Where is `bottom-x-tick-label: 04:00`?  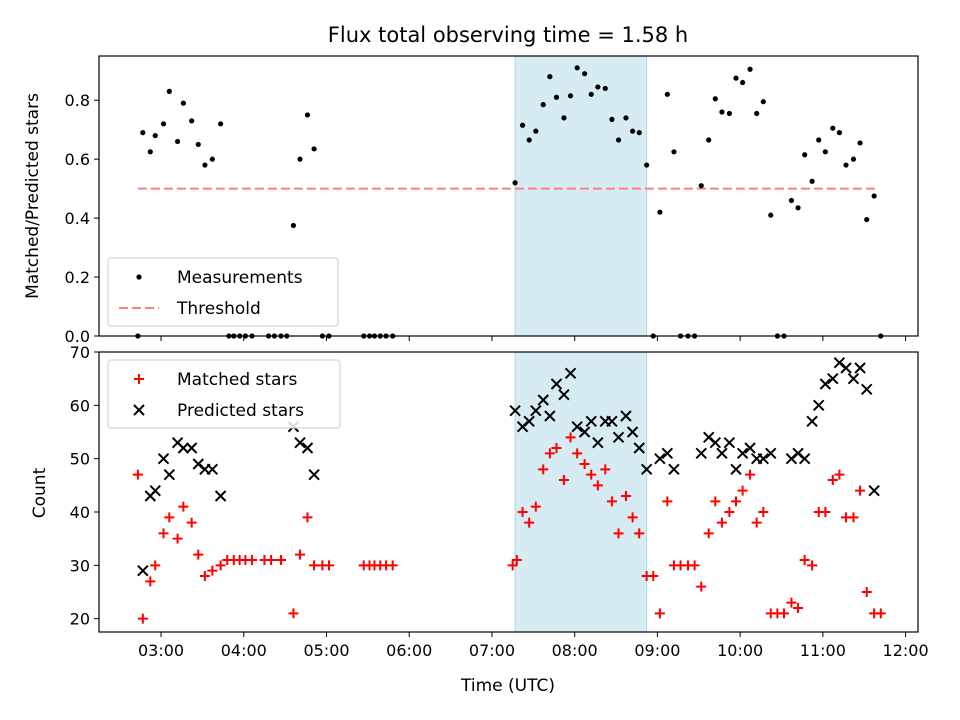 bottom-x-tick-label: 04:00 is located at coordinates (244, 650).